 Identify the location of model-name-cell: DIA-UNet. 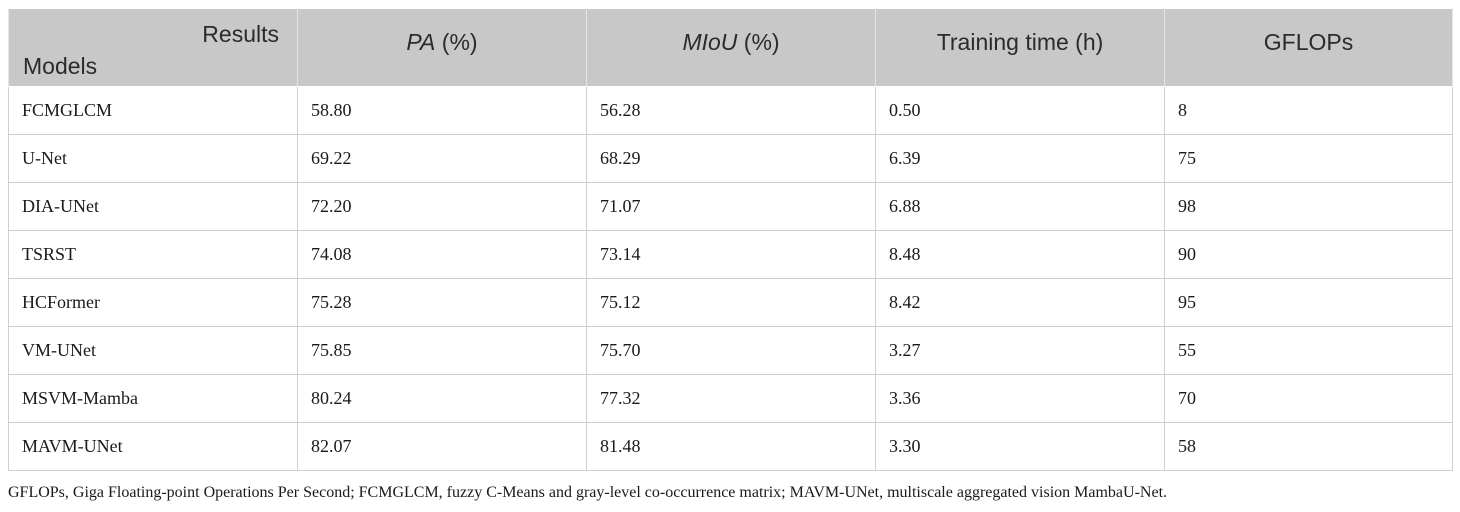
(153, 206).